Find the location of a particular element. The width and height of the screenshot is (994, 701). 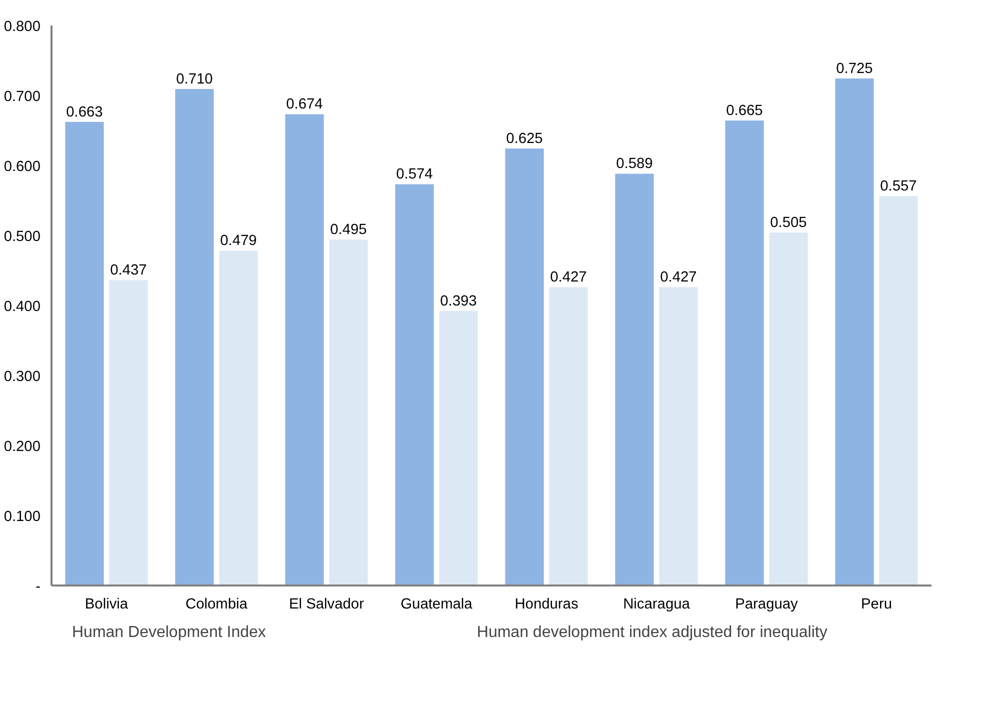

text: Human Development Index is located at coordinates (169, 633).